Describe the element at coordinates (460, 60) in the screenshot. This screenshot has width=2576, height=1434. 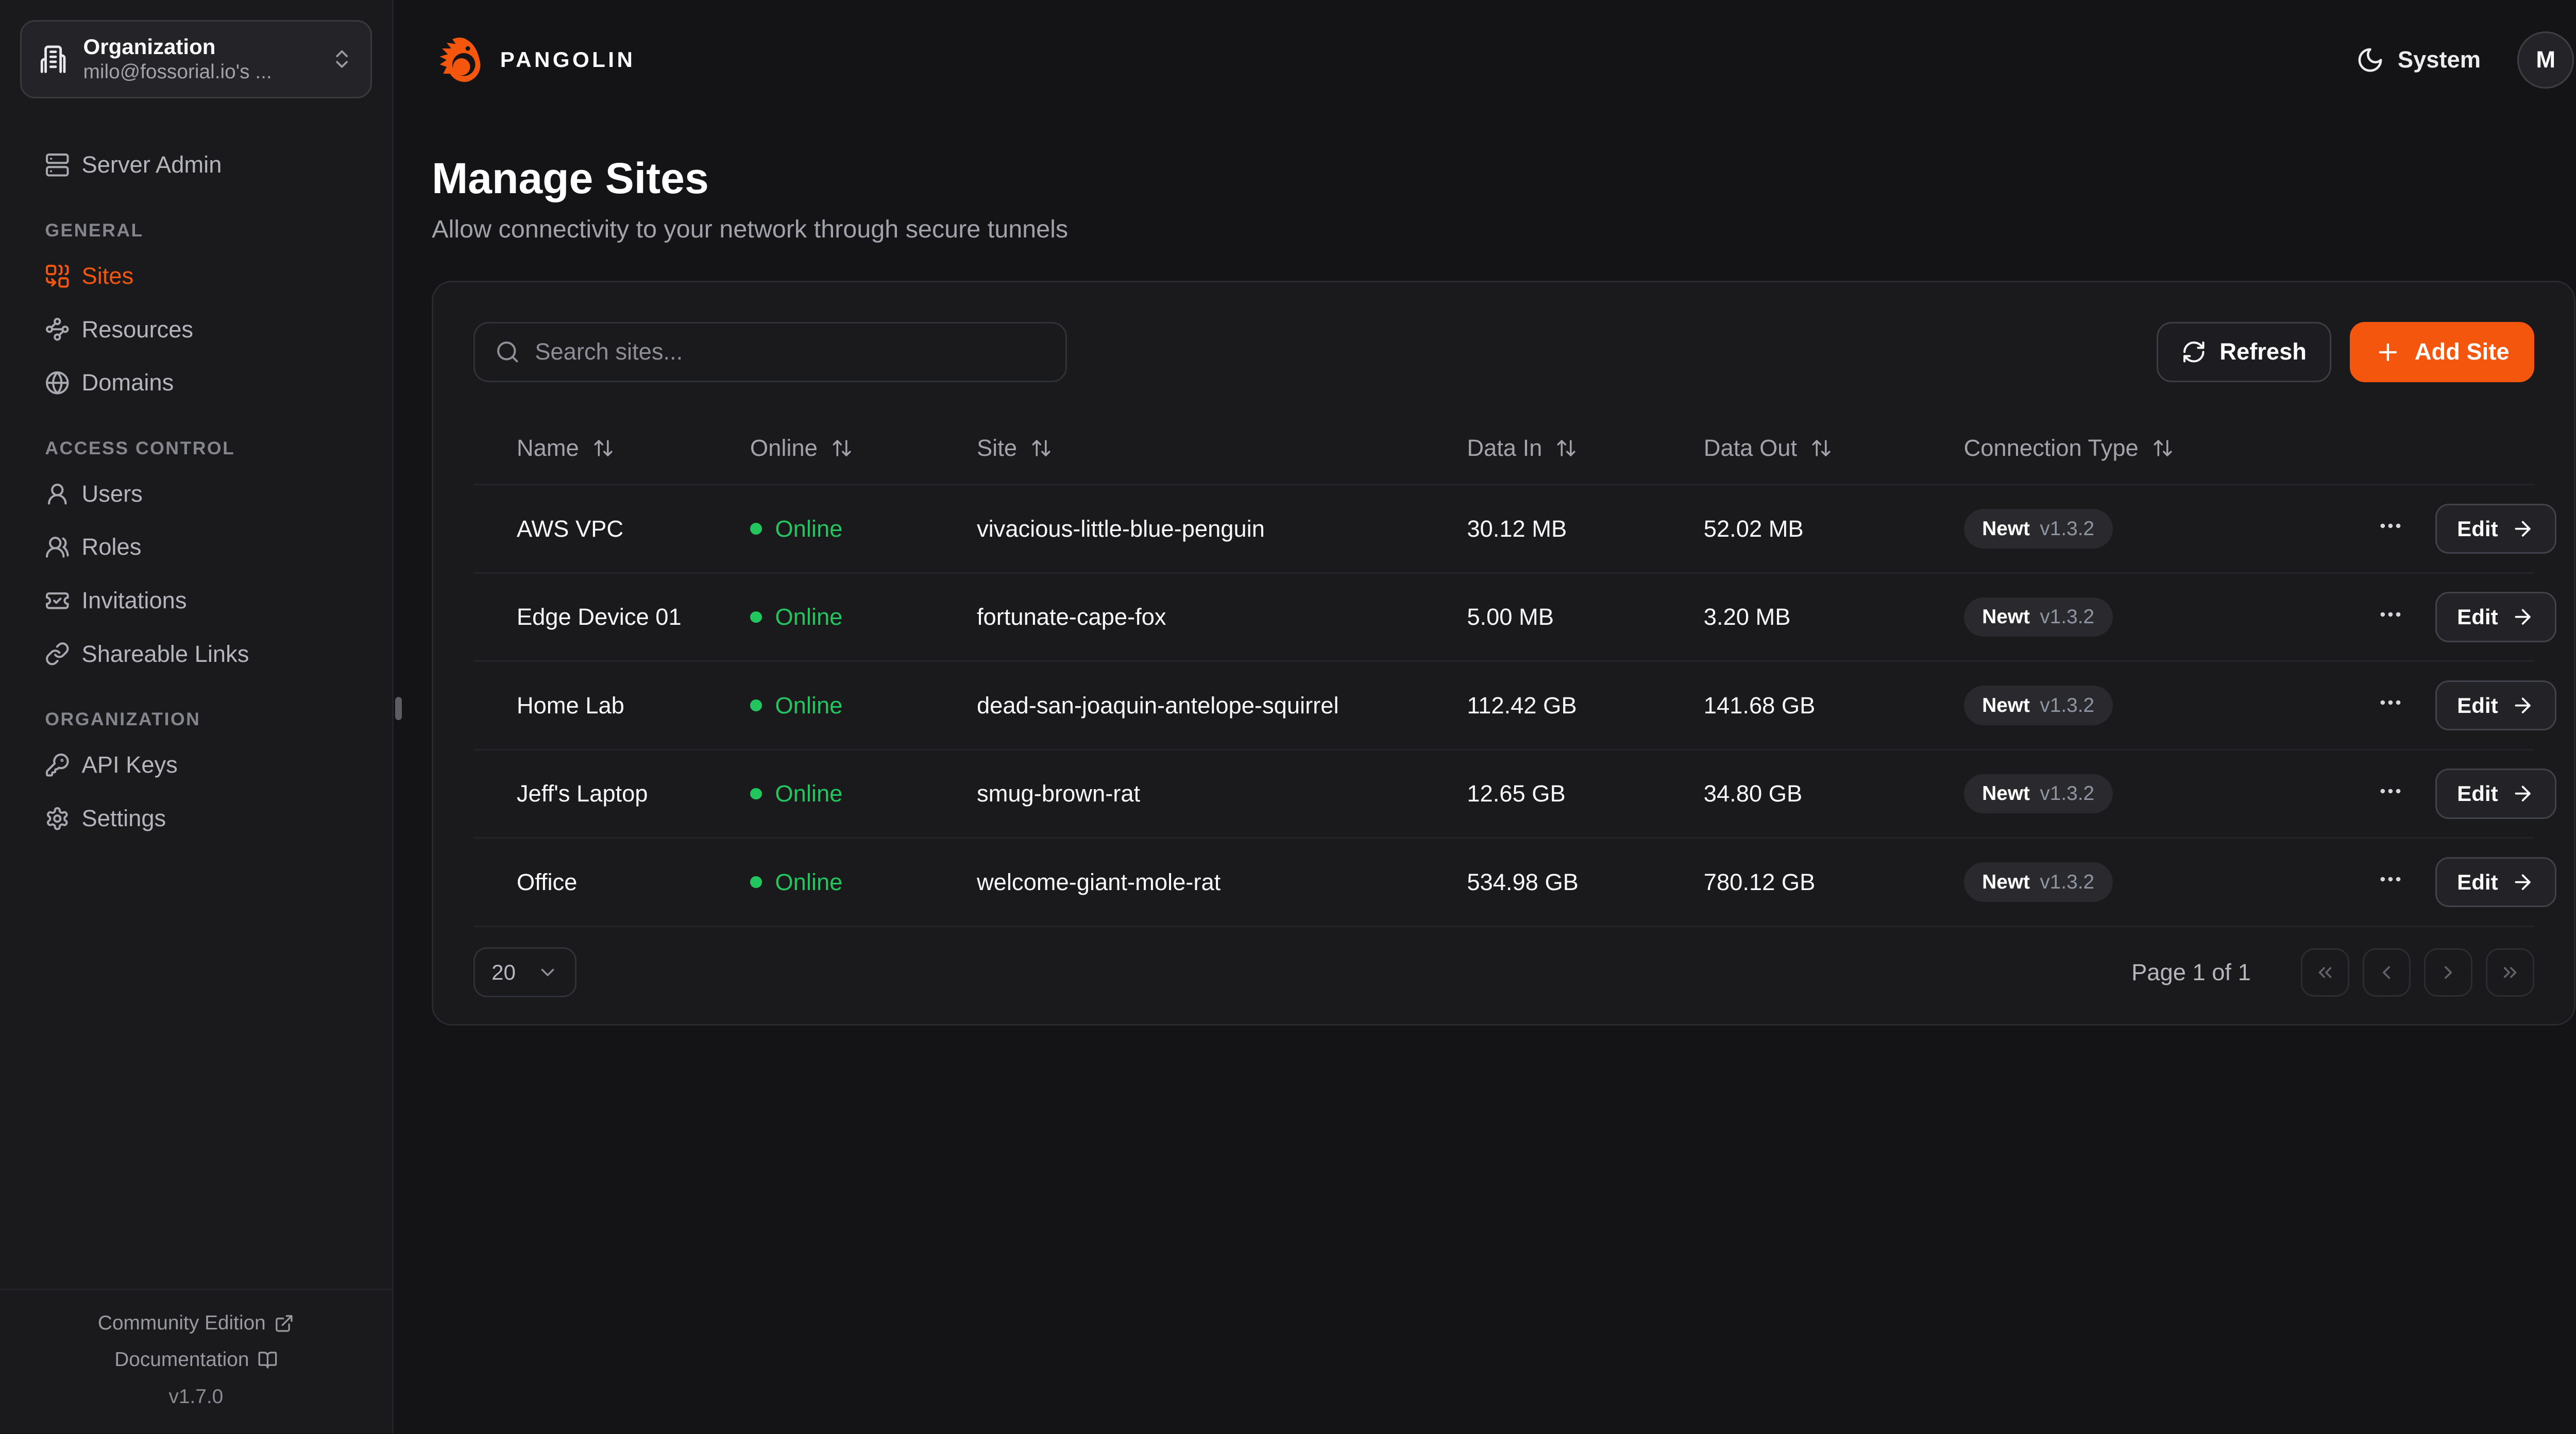
I see `pangolin-logo-icon` at that location.